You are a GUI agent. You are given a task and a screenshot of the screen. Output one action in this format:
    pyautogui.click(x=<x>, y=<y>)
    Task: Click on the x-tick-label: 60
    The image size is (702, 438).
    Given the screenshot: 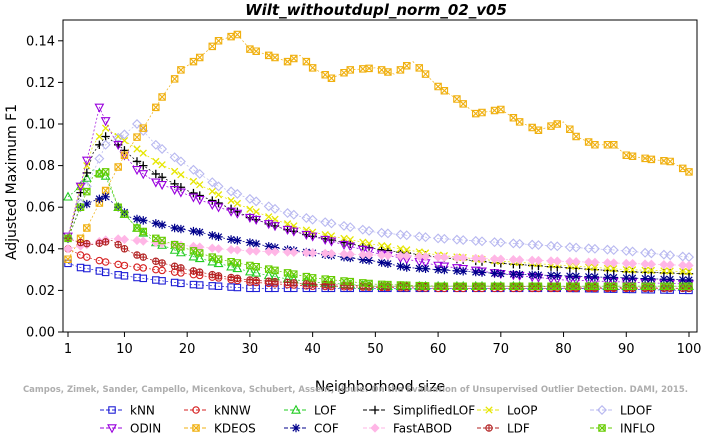 What is the action you would take?
    pyautogui.click(x=438, y=349)
    